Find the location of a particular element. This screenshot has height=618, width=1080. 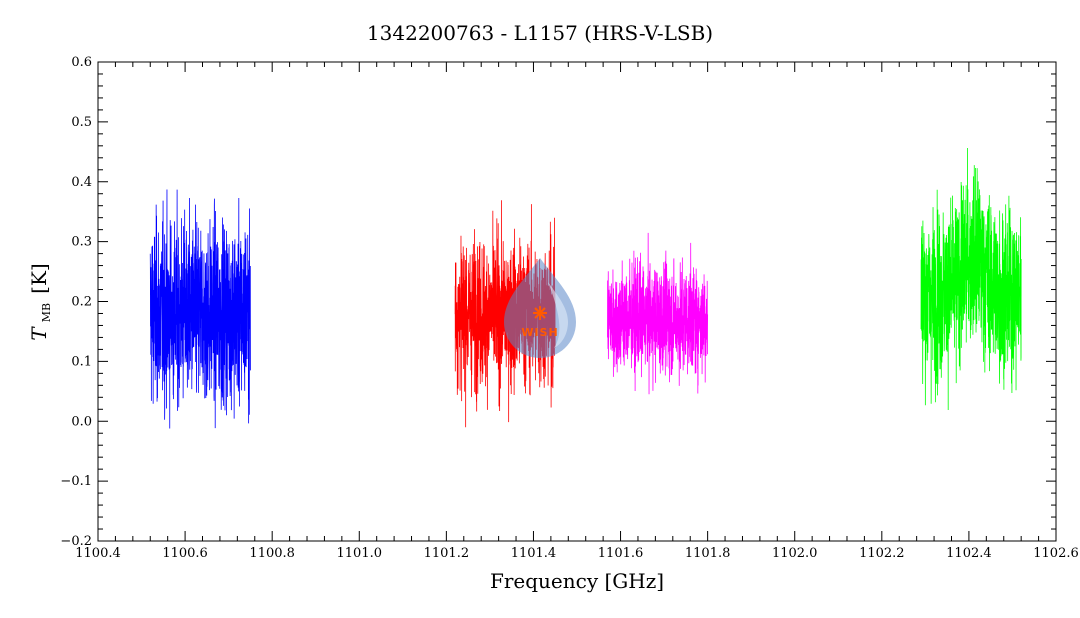

y-tick-label: 0.3 is located at coordinates (81, 242).